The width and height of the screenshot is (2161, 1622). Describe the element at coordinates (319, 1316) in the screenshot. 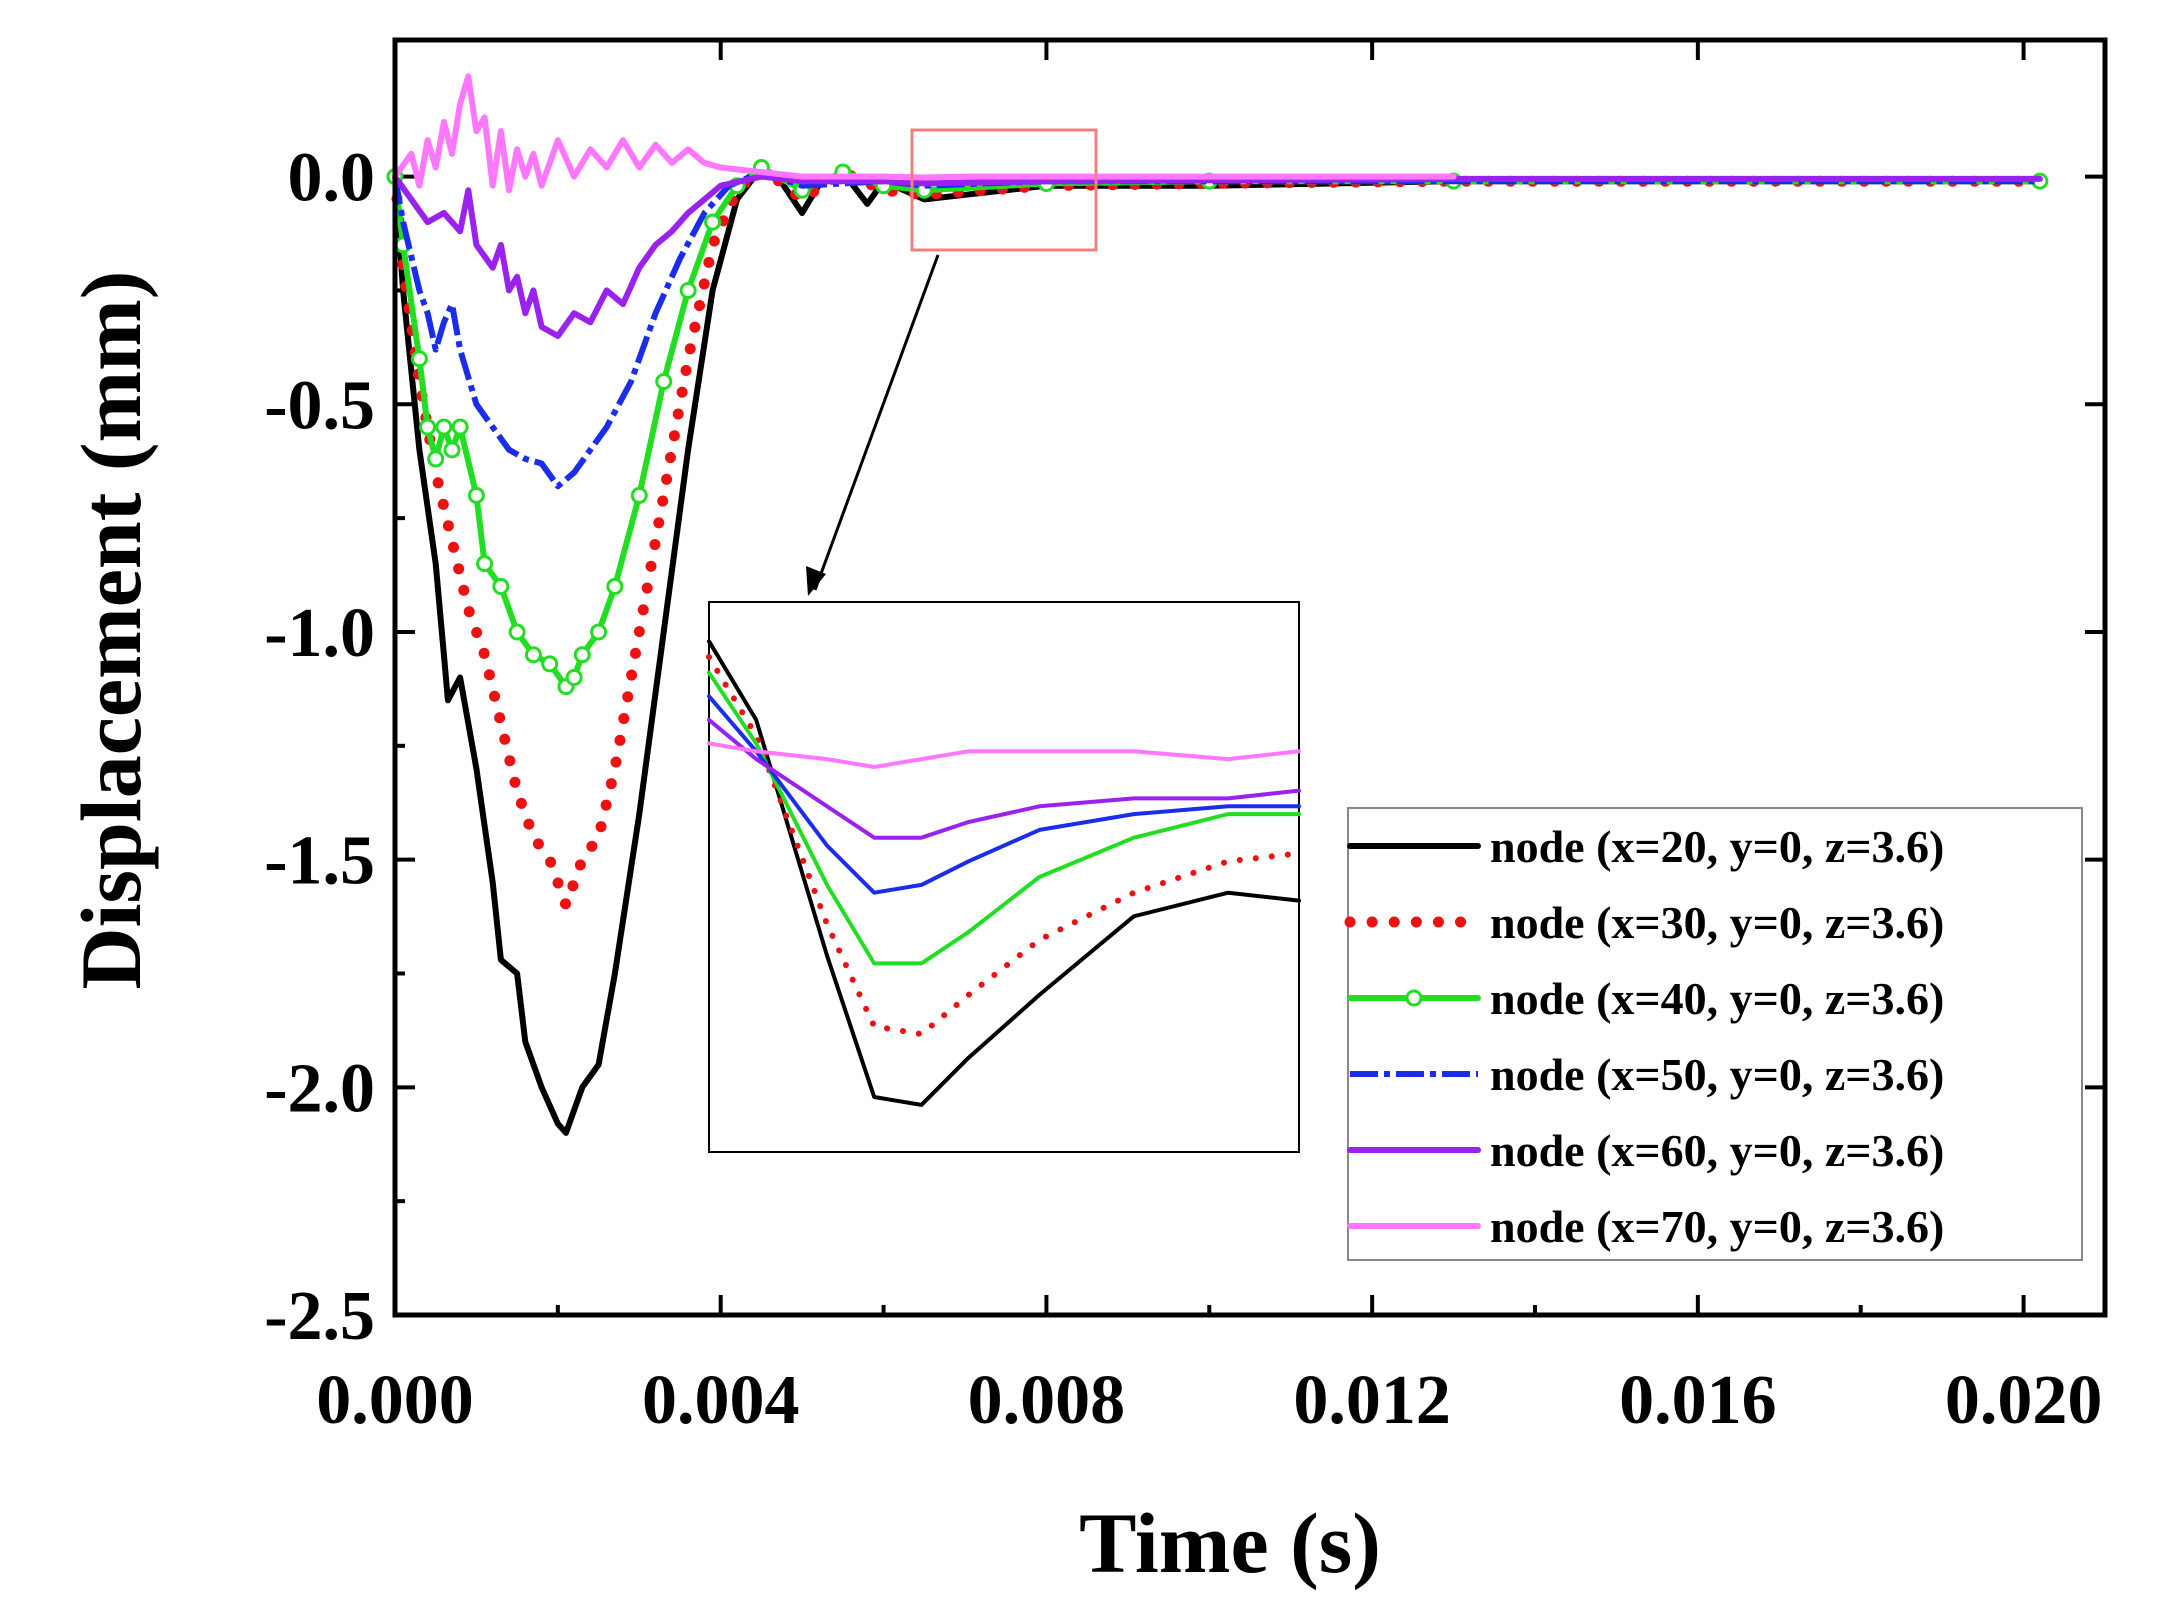

I see `y-tick-label: -2.5` at that location.